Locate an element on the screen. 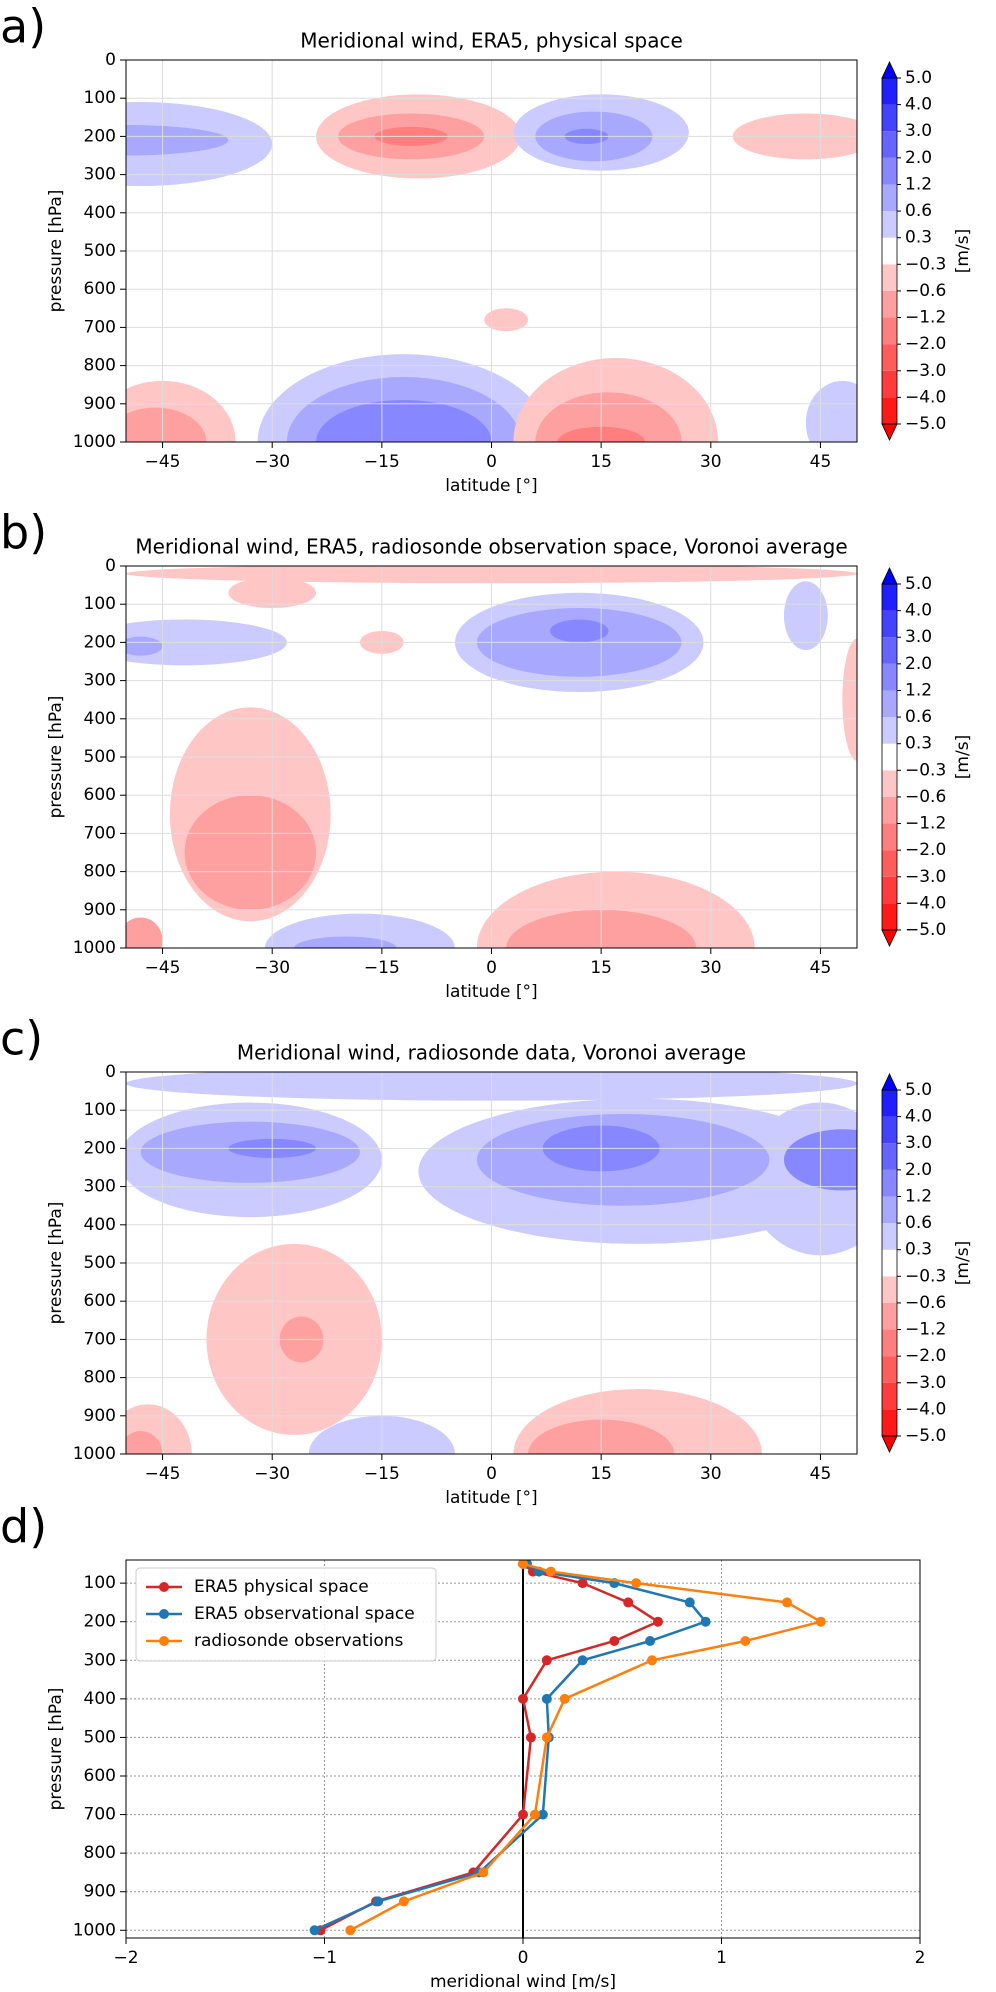 The width and height of the screenshot is (996, 1992). plot-content is located at coordinates (491, 1263).